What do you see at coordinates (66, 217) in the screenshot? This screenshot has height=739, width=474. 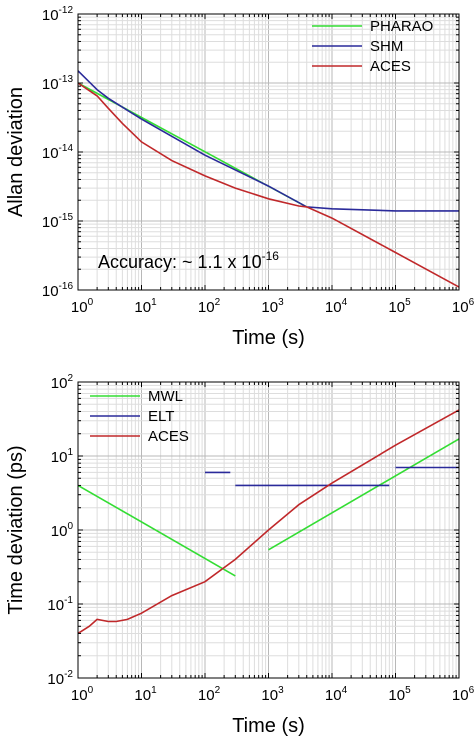 I see `y-tick-label-exp: -15` at bounding box center [66, 217].